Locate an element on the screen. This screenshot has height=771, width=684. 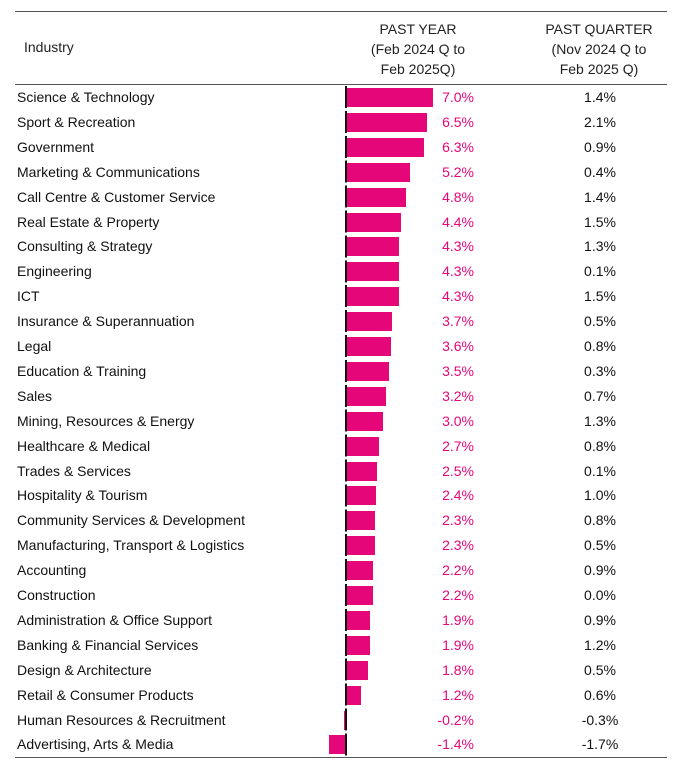
table-row: Insurance & Superannuation 3.7% 0.5% is located at coordinates (342, 321).